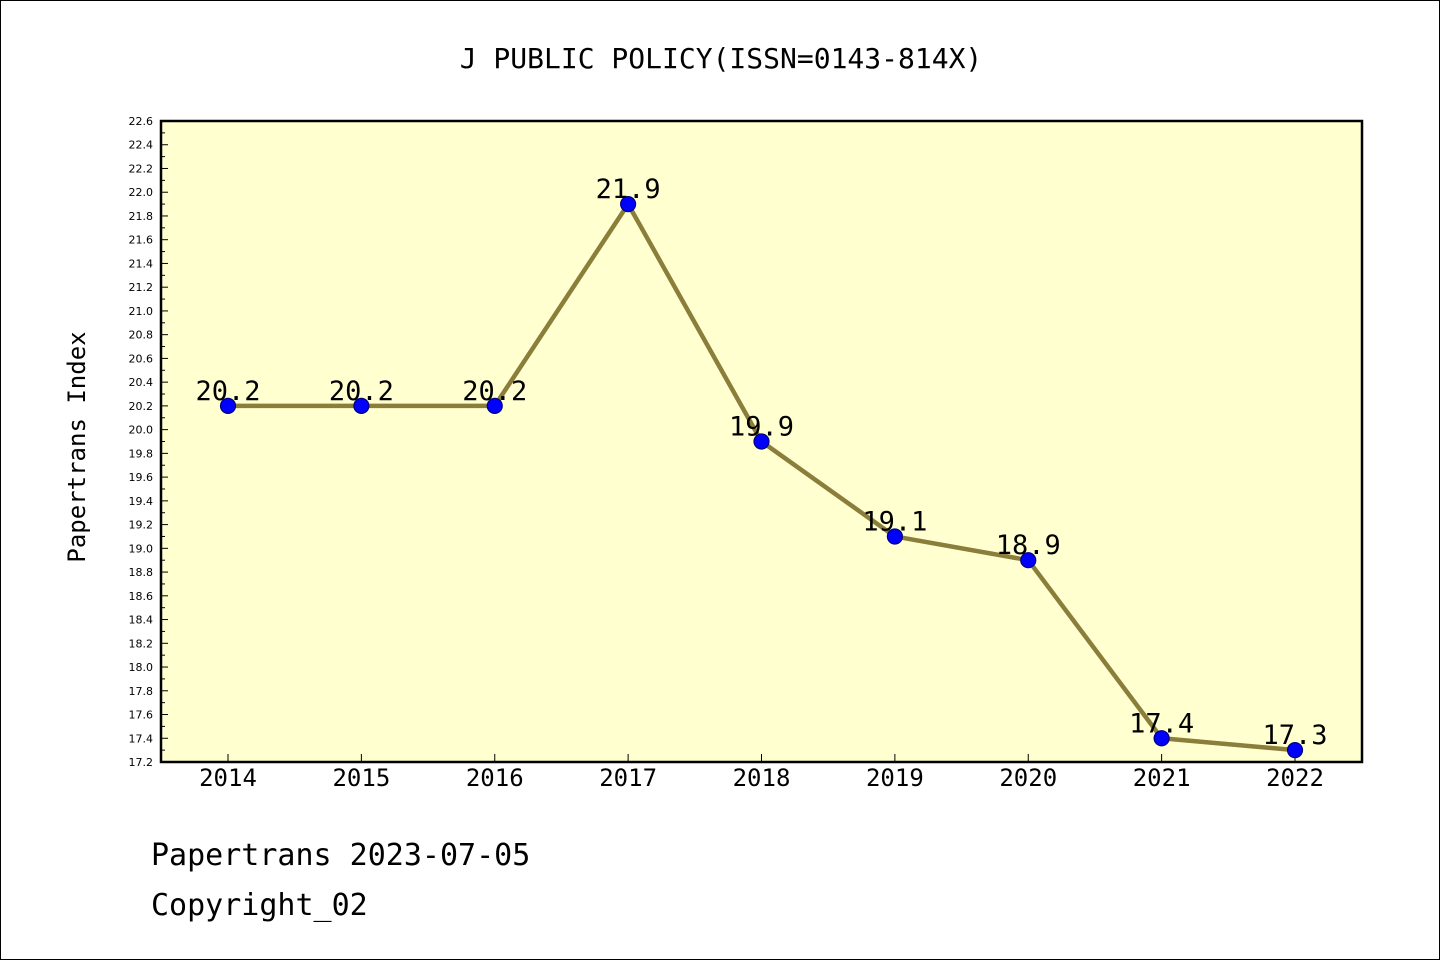  Describe the element at coordinates (141, 382) in the screenshot. I see `y-tick-label: 20.4` at that location.